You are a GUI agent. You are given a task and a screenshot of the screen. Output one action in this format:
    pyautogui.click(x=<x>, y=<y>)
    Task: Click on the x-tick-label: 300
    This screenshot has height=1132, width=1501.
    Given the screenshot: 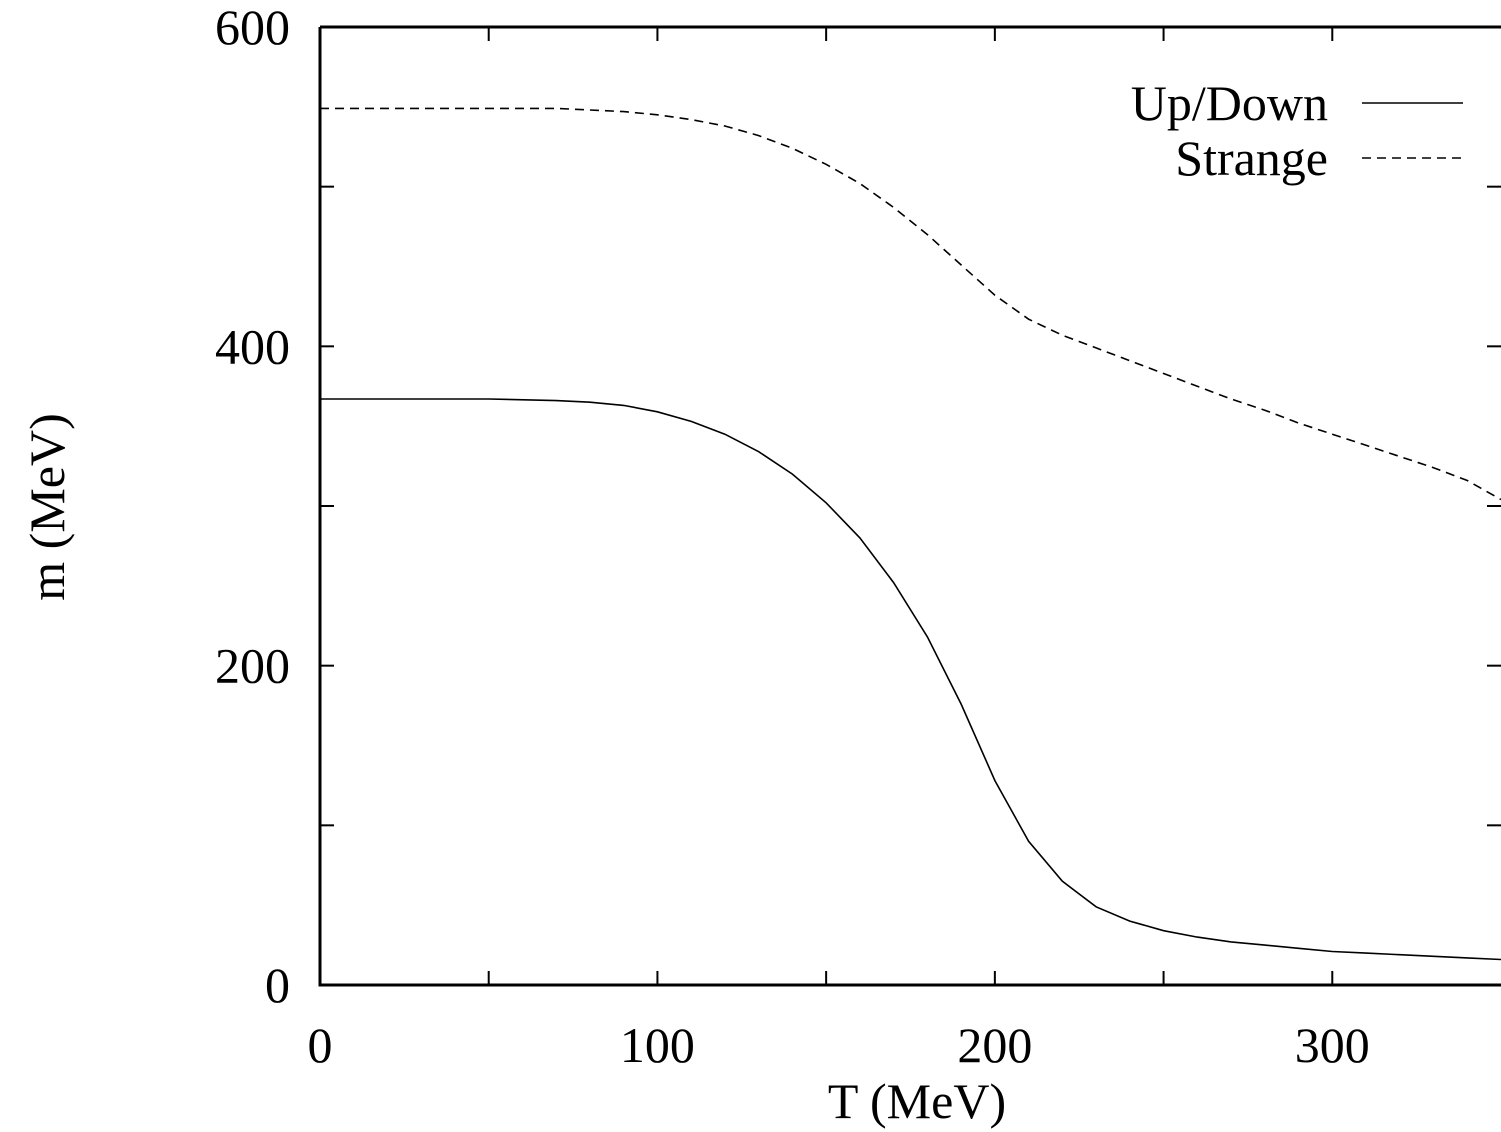 What is the action you would take?
    pyautogui.click(x=1332, y=1045)
    